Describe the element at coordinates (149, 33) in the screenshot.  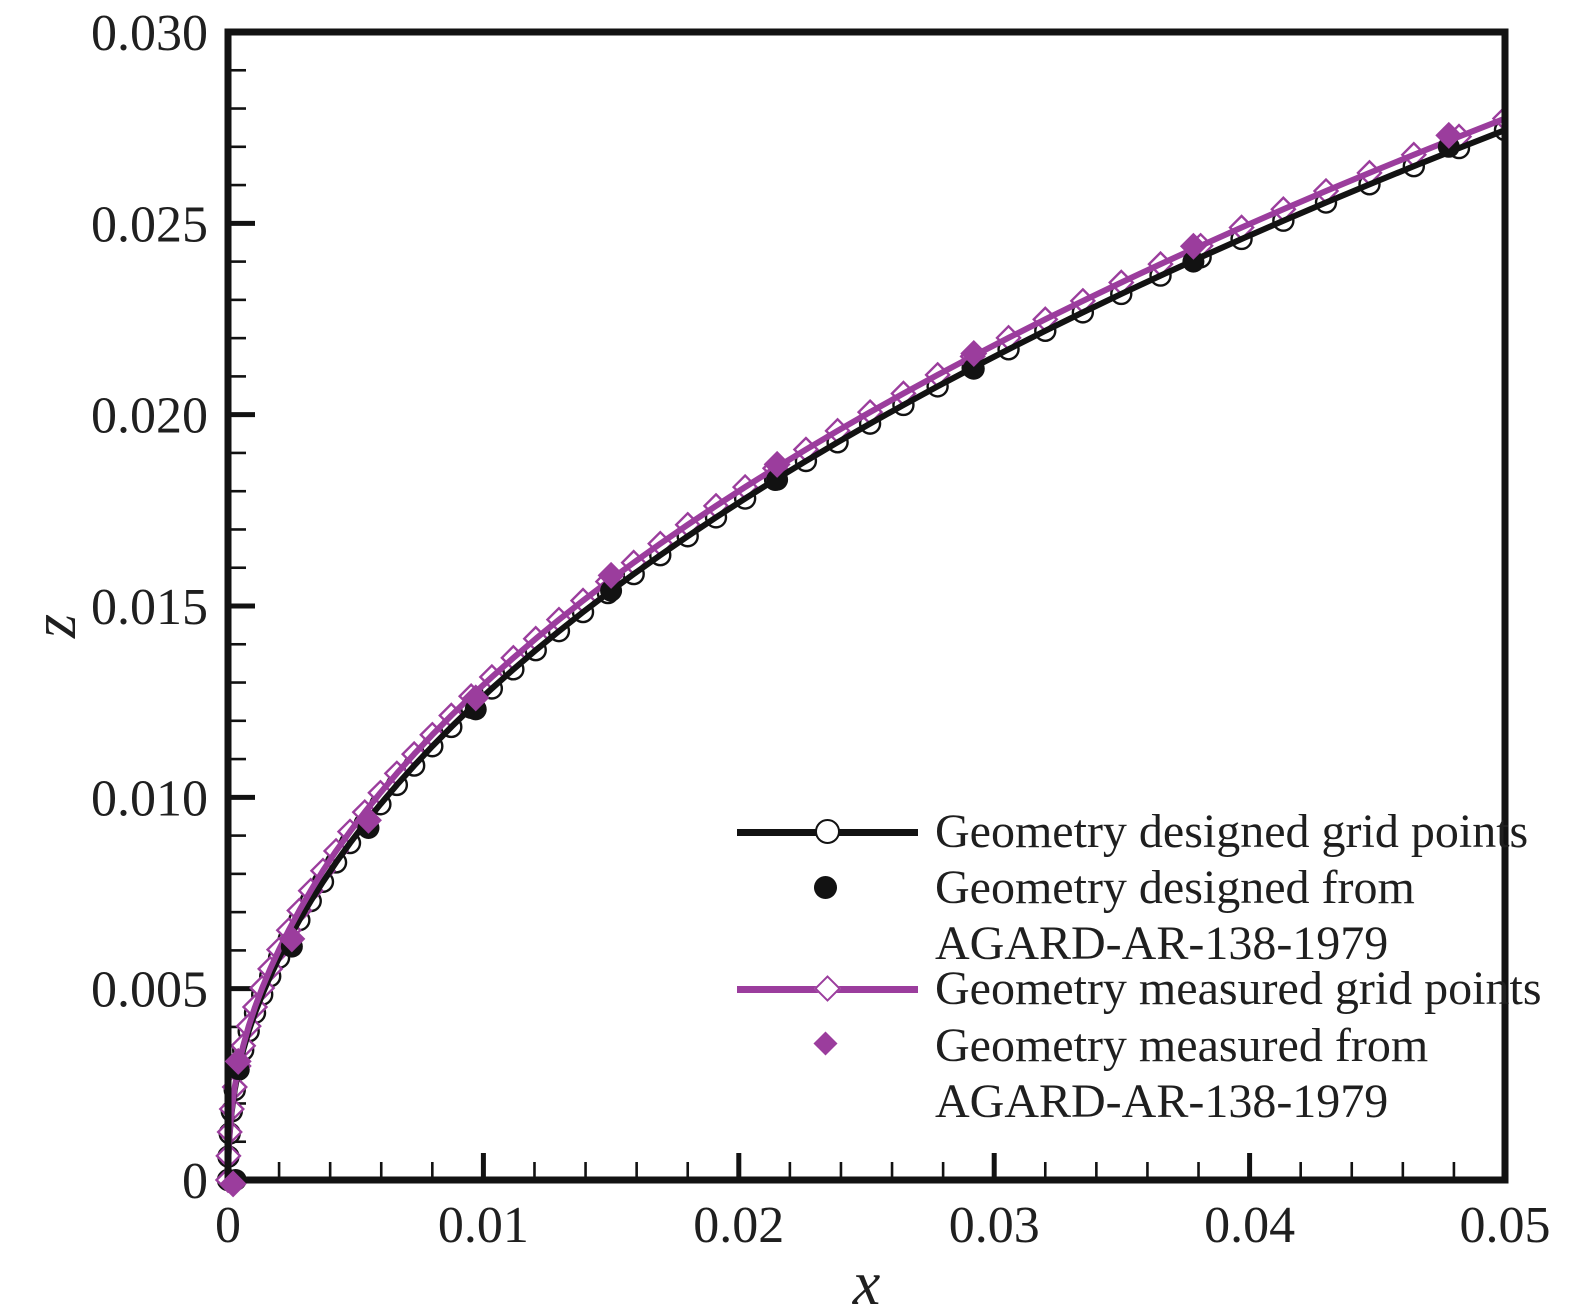
I see `y-tick-label: 0.030` at that location.